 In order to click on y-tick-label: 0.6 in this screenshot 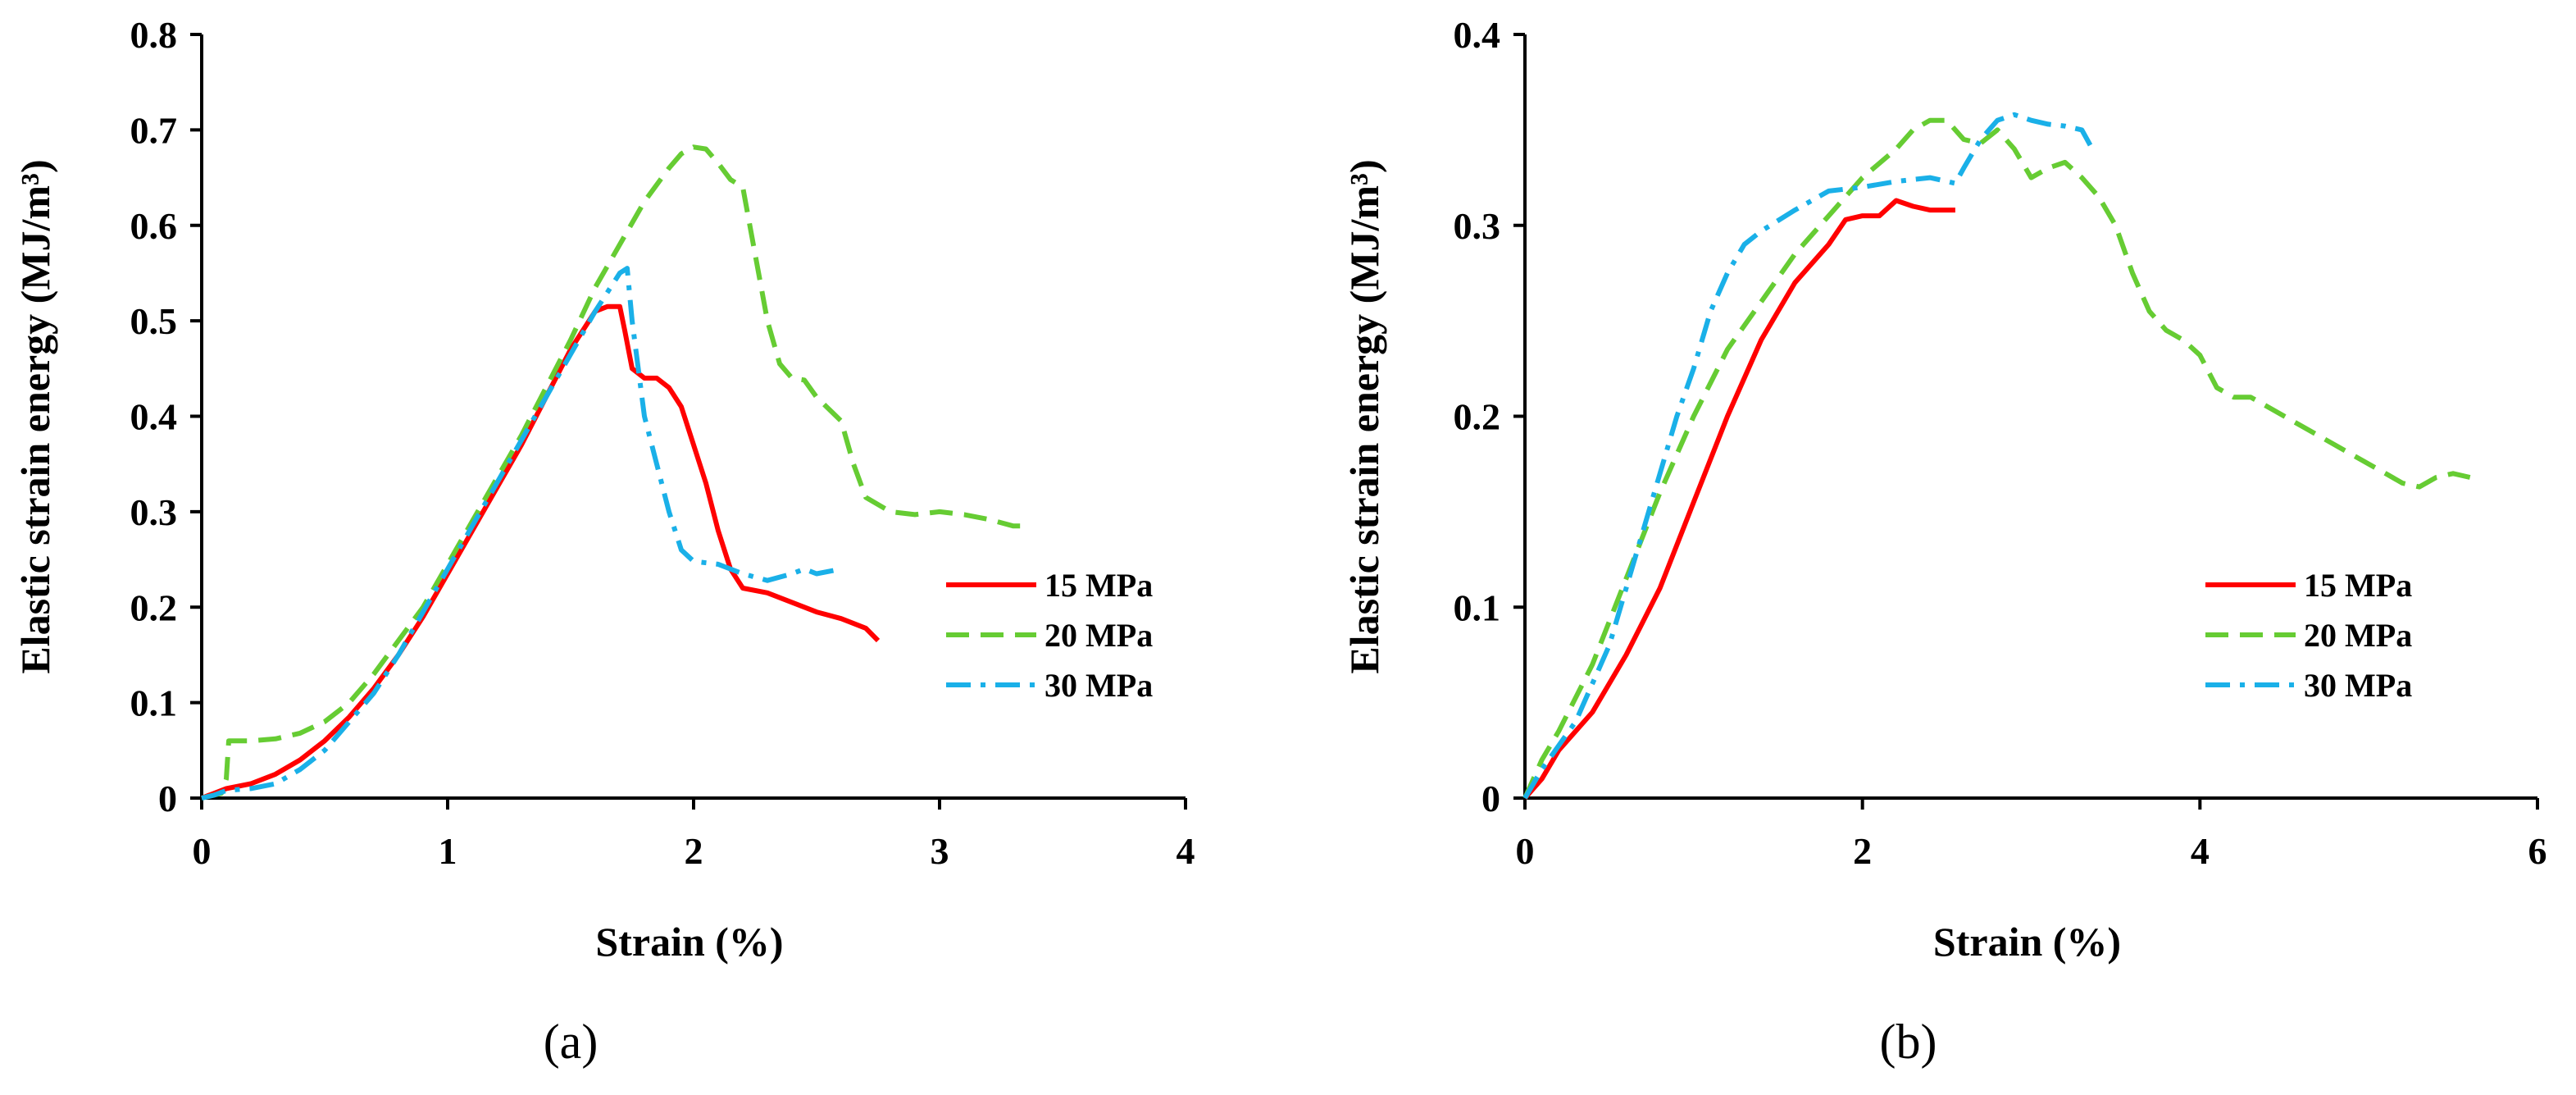, I will do `click(154, 226)`.